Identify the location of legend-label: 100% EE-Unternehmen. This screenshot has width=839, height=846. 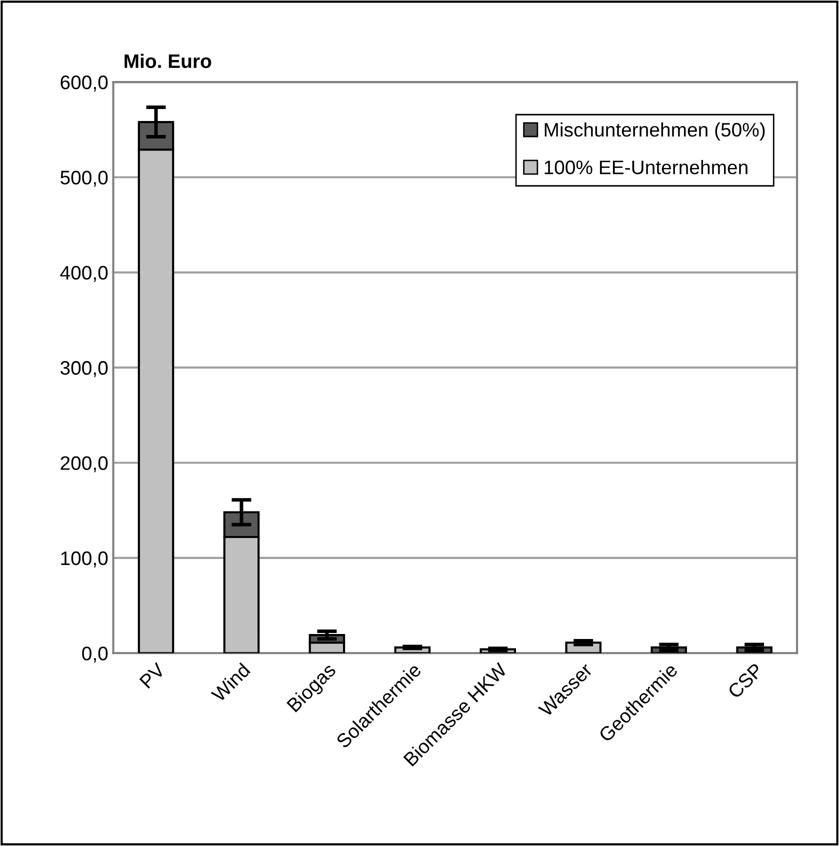
(646, 167).